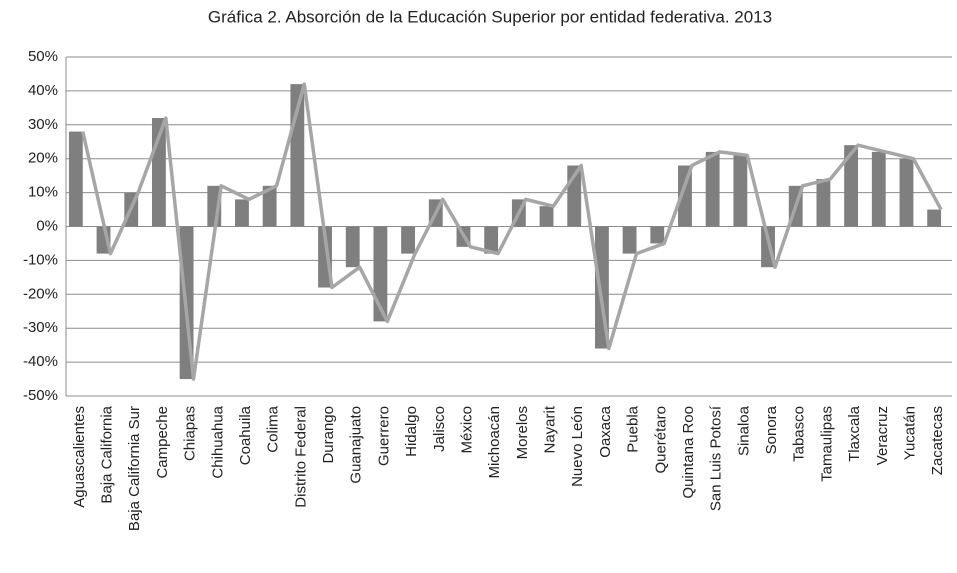 The height and width of the screenshot is (573, 957). I want to click on y-tick-label: -40%, so click(40, 361).